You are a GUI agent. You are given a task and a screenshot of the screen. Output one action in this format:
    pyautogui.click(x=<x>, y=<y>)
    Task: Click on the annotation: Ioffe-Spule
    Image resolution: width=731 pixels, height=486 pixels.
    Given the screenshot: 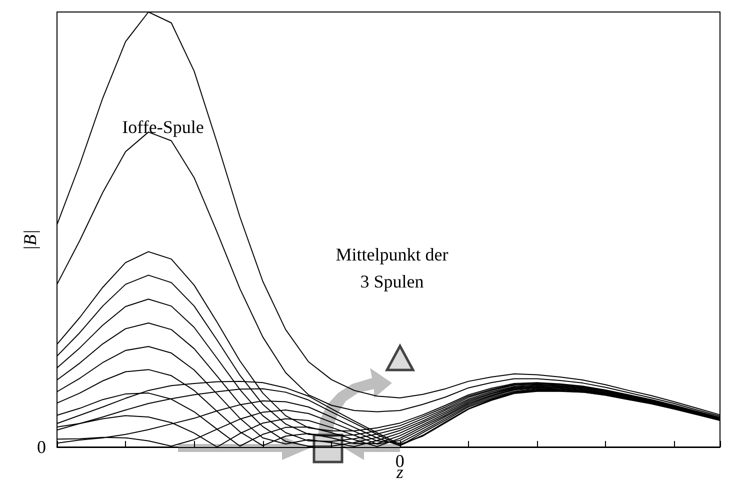 What is the action you would take?
    pyautogui.click(x=163, y=127)
    